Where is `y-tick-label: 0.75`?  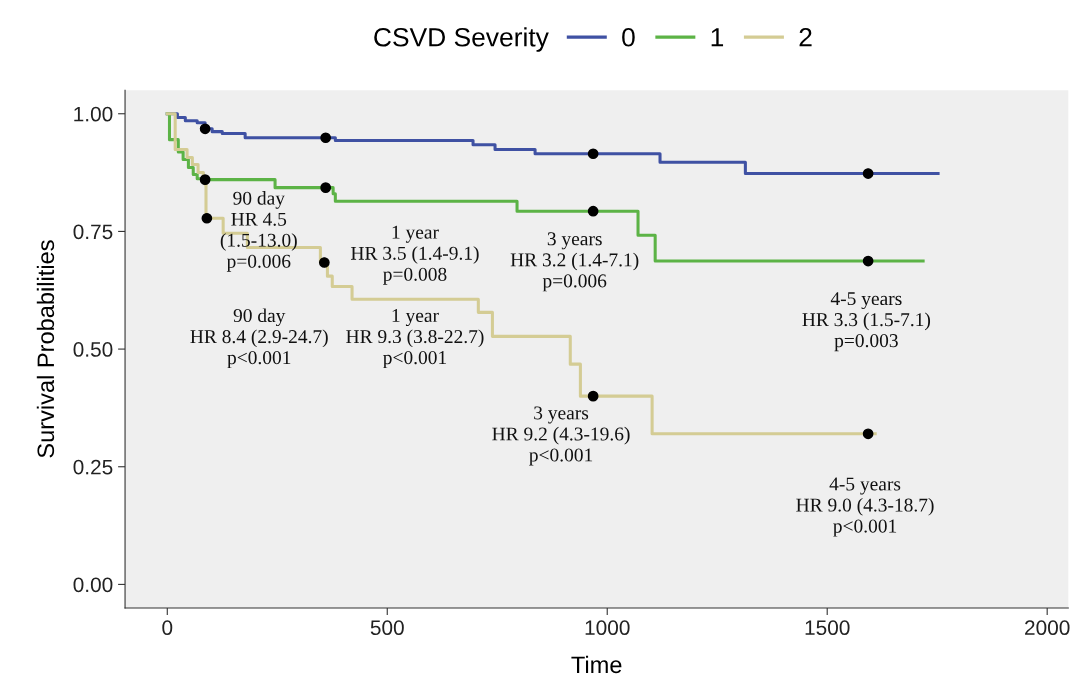
y-tick-label: 0.75 is located at coordinates (93, 232).